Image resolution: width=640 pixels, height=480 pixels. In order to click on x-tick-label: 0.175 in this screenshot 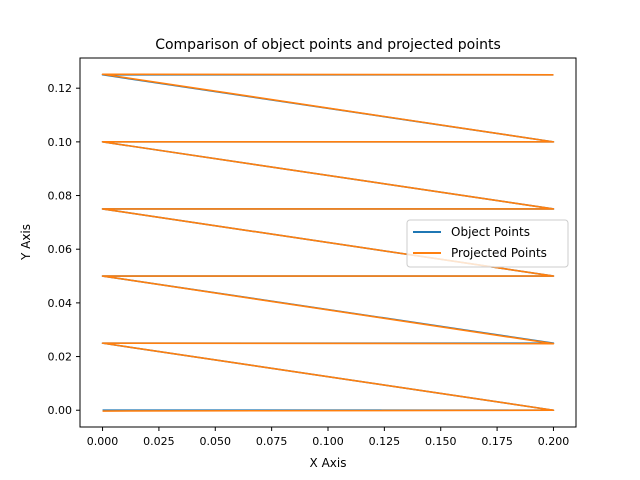, I will do `click(497, 441)`.